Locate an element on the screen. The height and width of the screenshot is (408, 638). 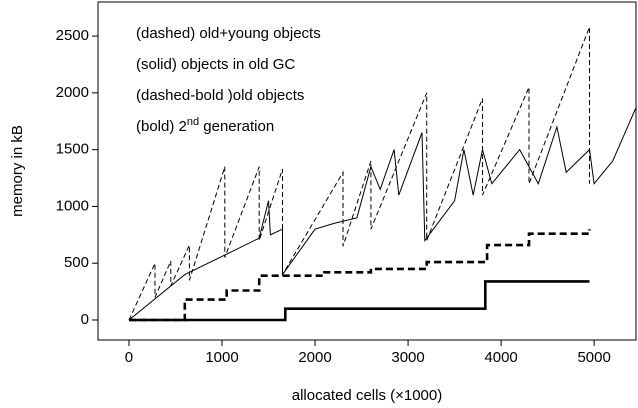
x-tick-label: 3000 is located at coordinates (407, 357).